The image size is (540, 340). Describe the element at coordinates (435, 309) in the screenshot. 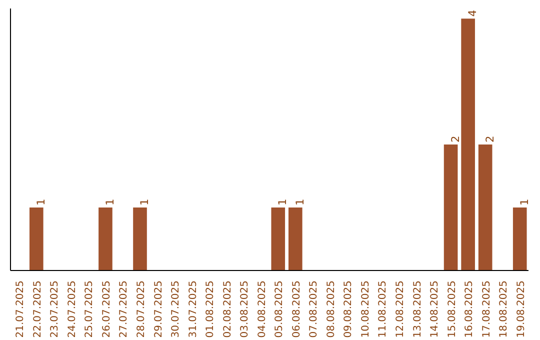

I see `x-tick-label: 14.08.2025` at that location.